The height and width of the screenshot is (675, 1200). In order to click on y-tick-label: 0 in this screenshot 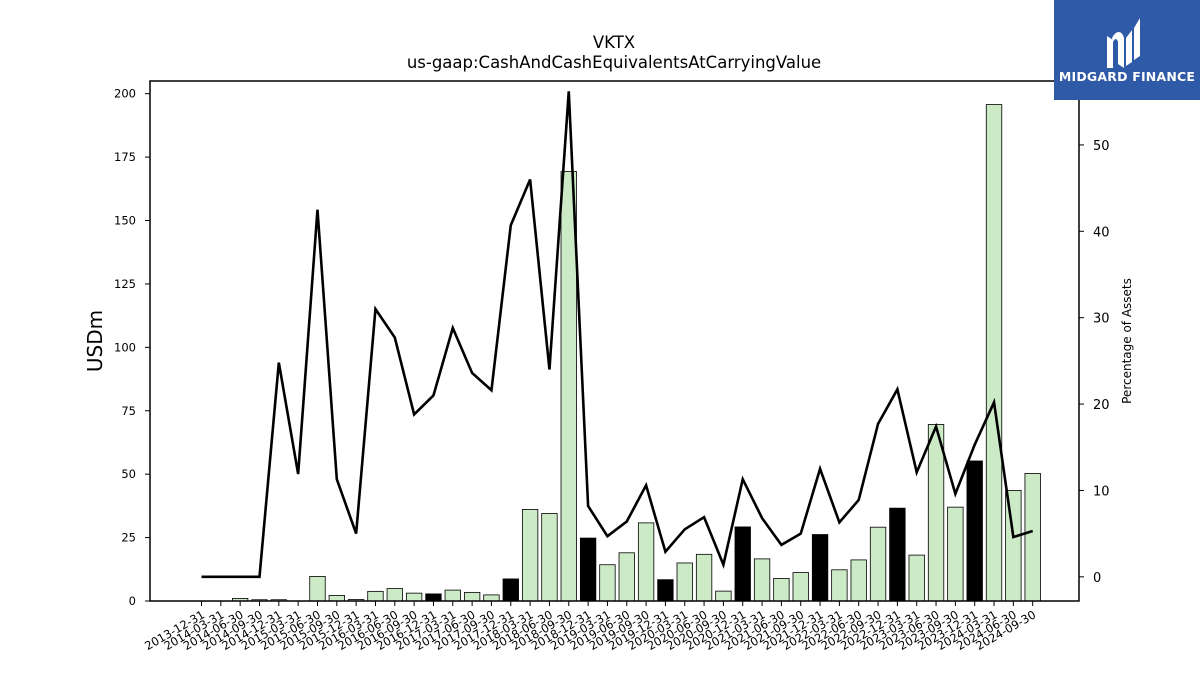, I will do `click(132, 601)`.